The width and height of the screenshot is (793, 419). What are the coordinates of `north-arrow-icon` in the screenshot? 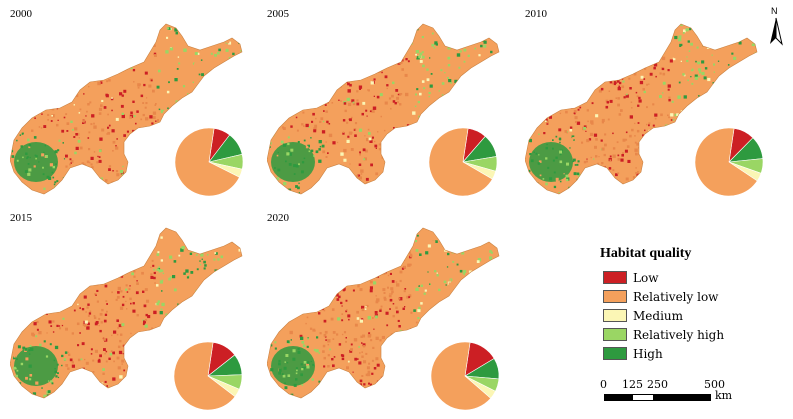 It's located at (776, 31).